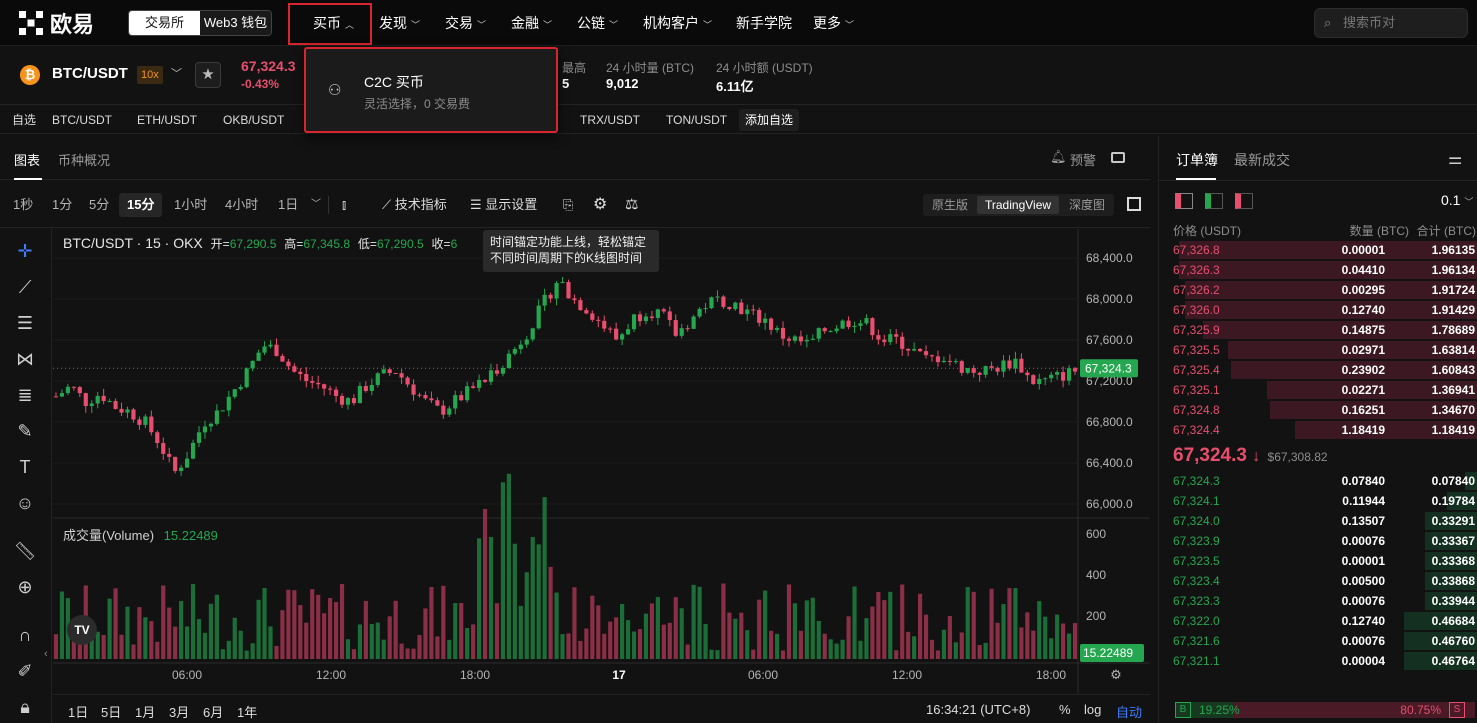 The width and height of the screenshot is (1477, 723). What do you see at coordinates (25, 503) in the screenshot?
I see `emoji-icon: ☺` at bounding box center [25, 503].